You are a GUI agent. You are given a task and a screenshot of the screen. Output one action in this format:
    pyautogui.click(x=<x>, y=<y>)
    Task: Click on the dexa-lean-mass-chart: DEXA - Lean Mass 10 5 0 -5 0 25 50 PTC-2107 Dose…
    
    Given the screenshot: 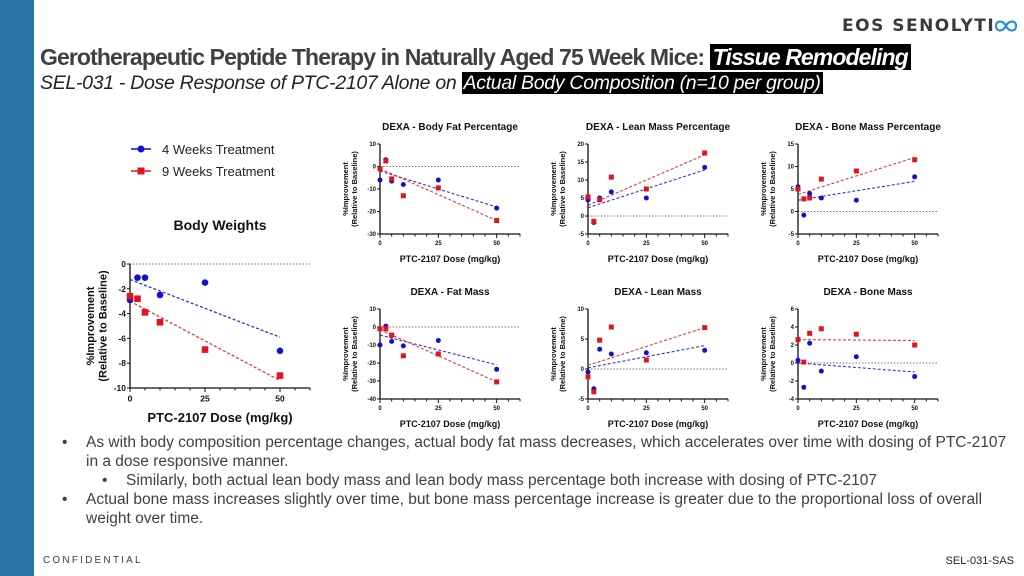 What is the action you would take?
    pyautogui.click(x=641, y=357)
    